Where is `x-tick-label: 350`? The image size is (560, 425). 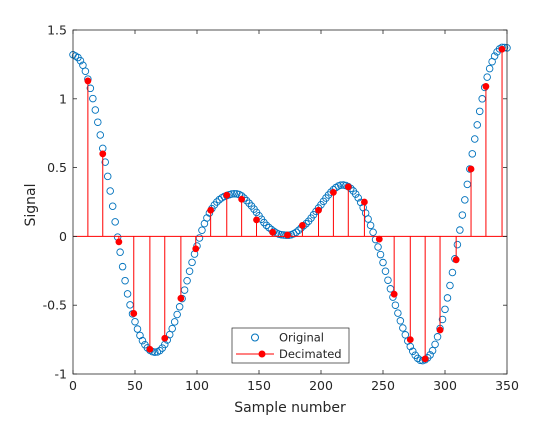
x-tick-label: 350 is located at coordinates (507, 385).